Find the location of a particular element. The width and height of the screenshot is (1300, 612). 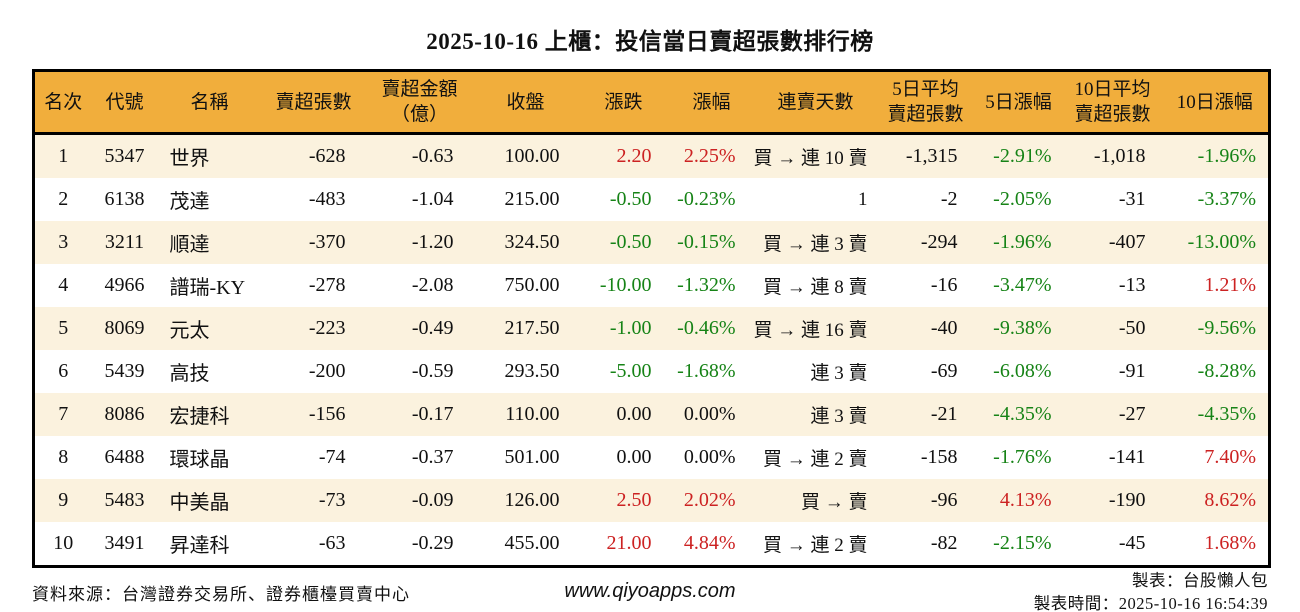

cell-chg_pct: -1.68% is located at coordinates (706, 371).